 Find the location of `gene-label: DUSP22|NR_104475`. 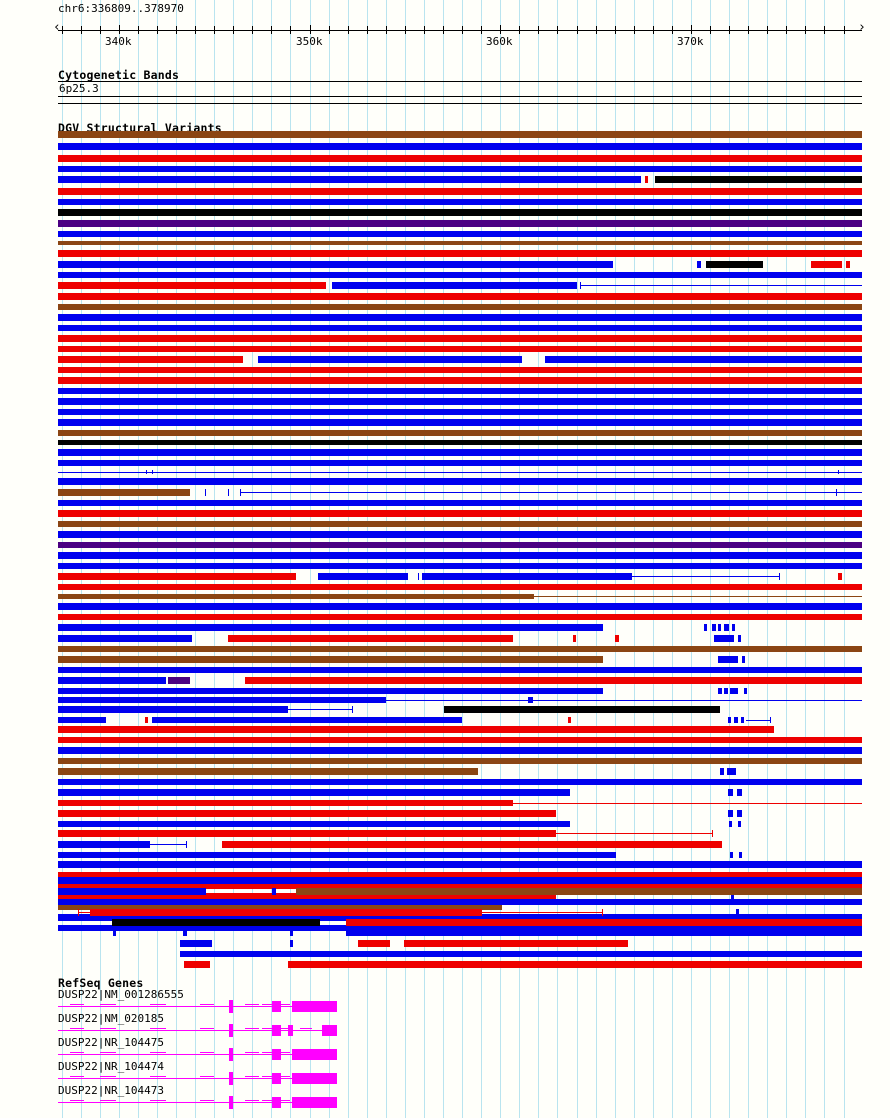

gene-label: DUSP22|NR_104475 is located at coordinates (111, 1042).